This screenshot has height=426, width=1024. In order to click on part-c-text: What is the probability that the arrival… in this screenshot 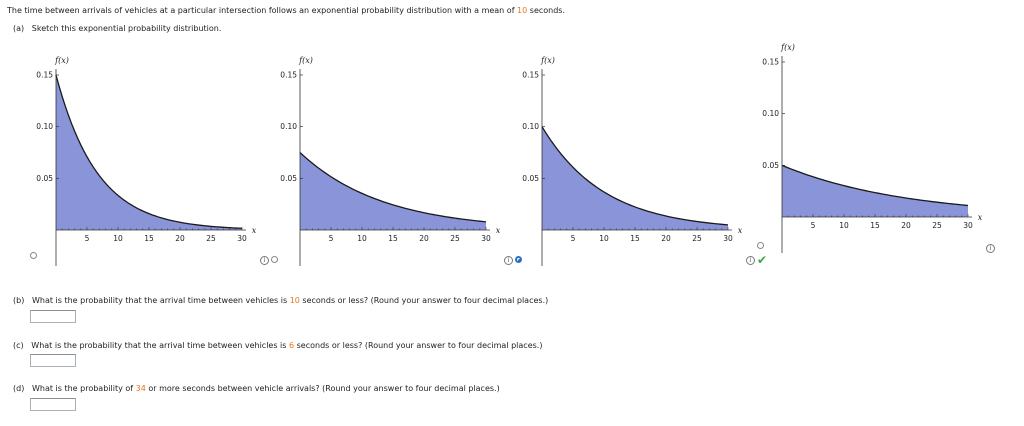, I will do `click(160, 345)`.